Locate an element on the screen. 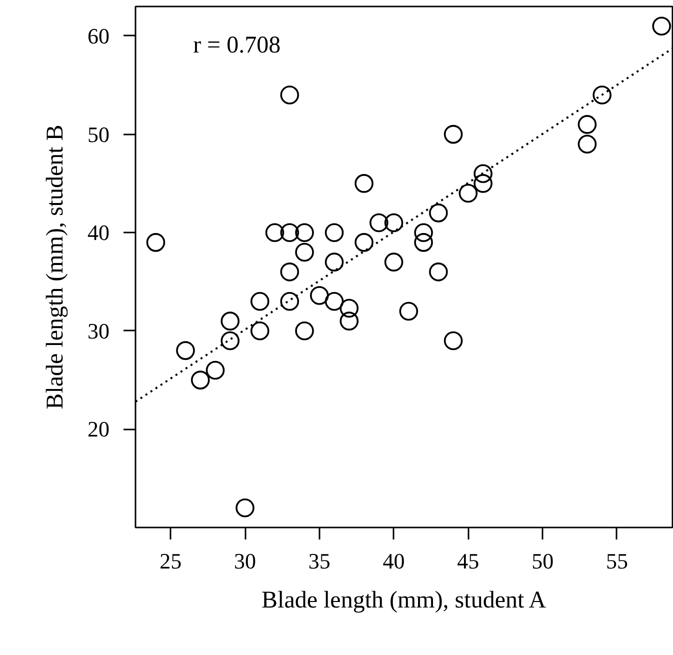 The height and width of the screenshot is (655, 673). y-axis-title: Blade length (mm), student B is located at coordinates (55, 267).